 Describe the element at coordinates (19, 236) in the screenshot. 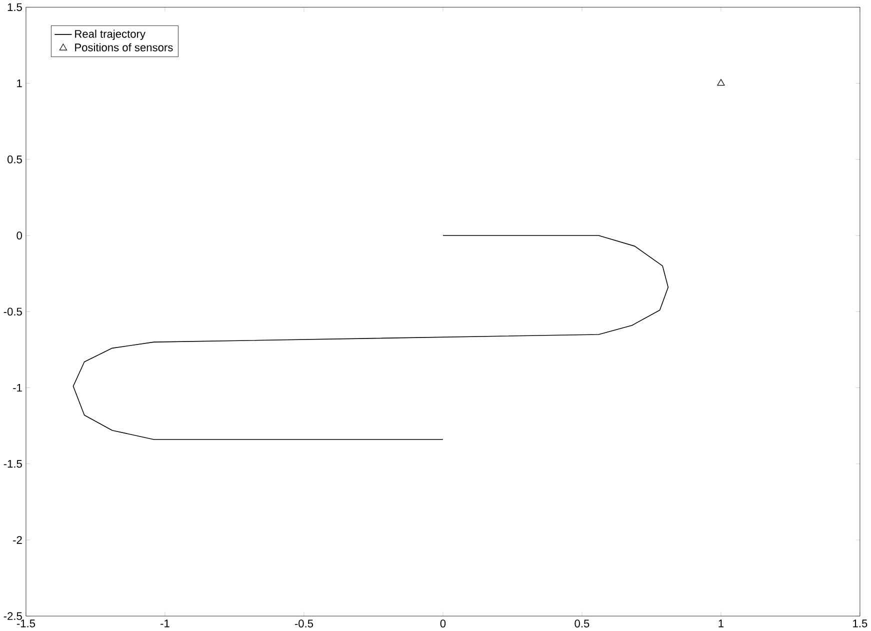

I see `y-tick-label: 0` at that location.